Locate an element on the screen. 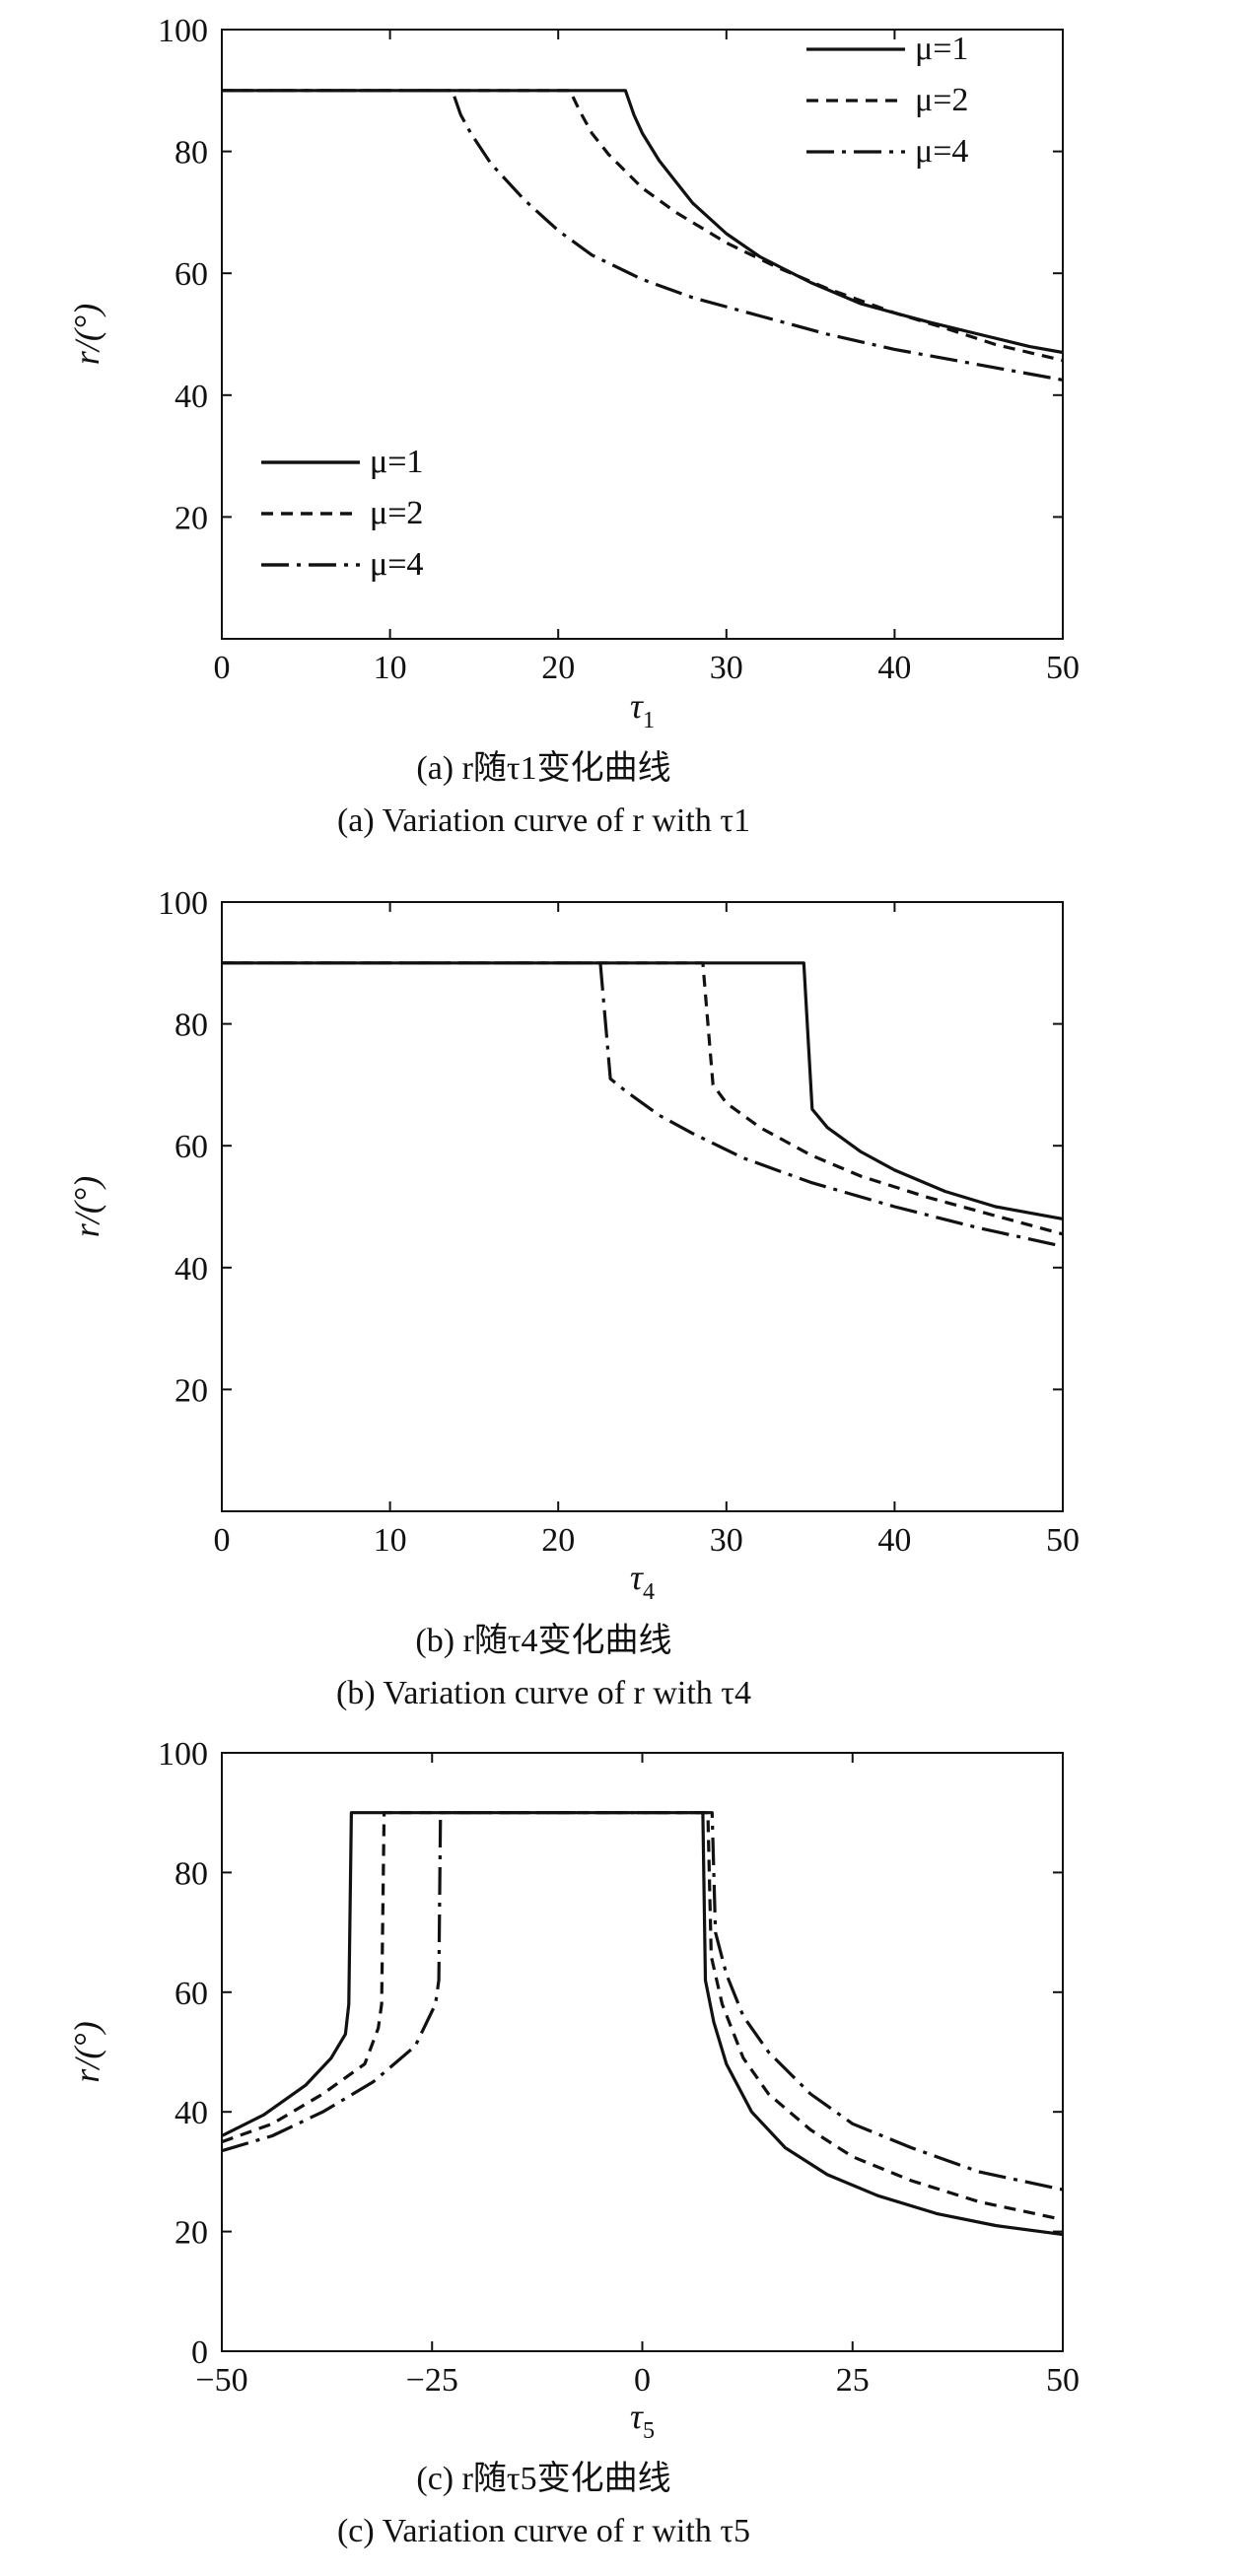  caption-cn: (b) r随τ4变化曲线 is located at coordinates (543, 1641).